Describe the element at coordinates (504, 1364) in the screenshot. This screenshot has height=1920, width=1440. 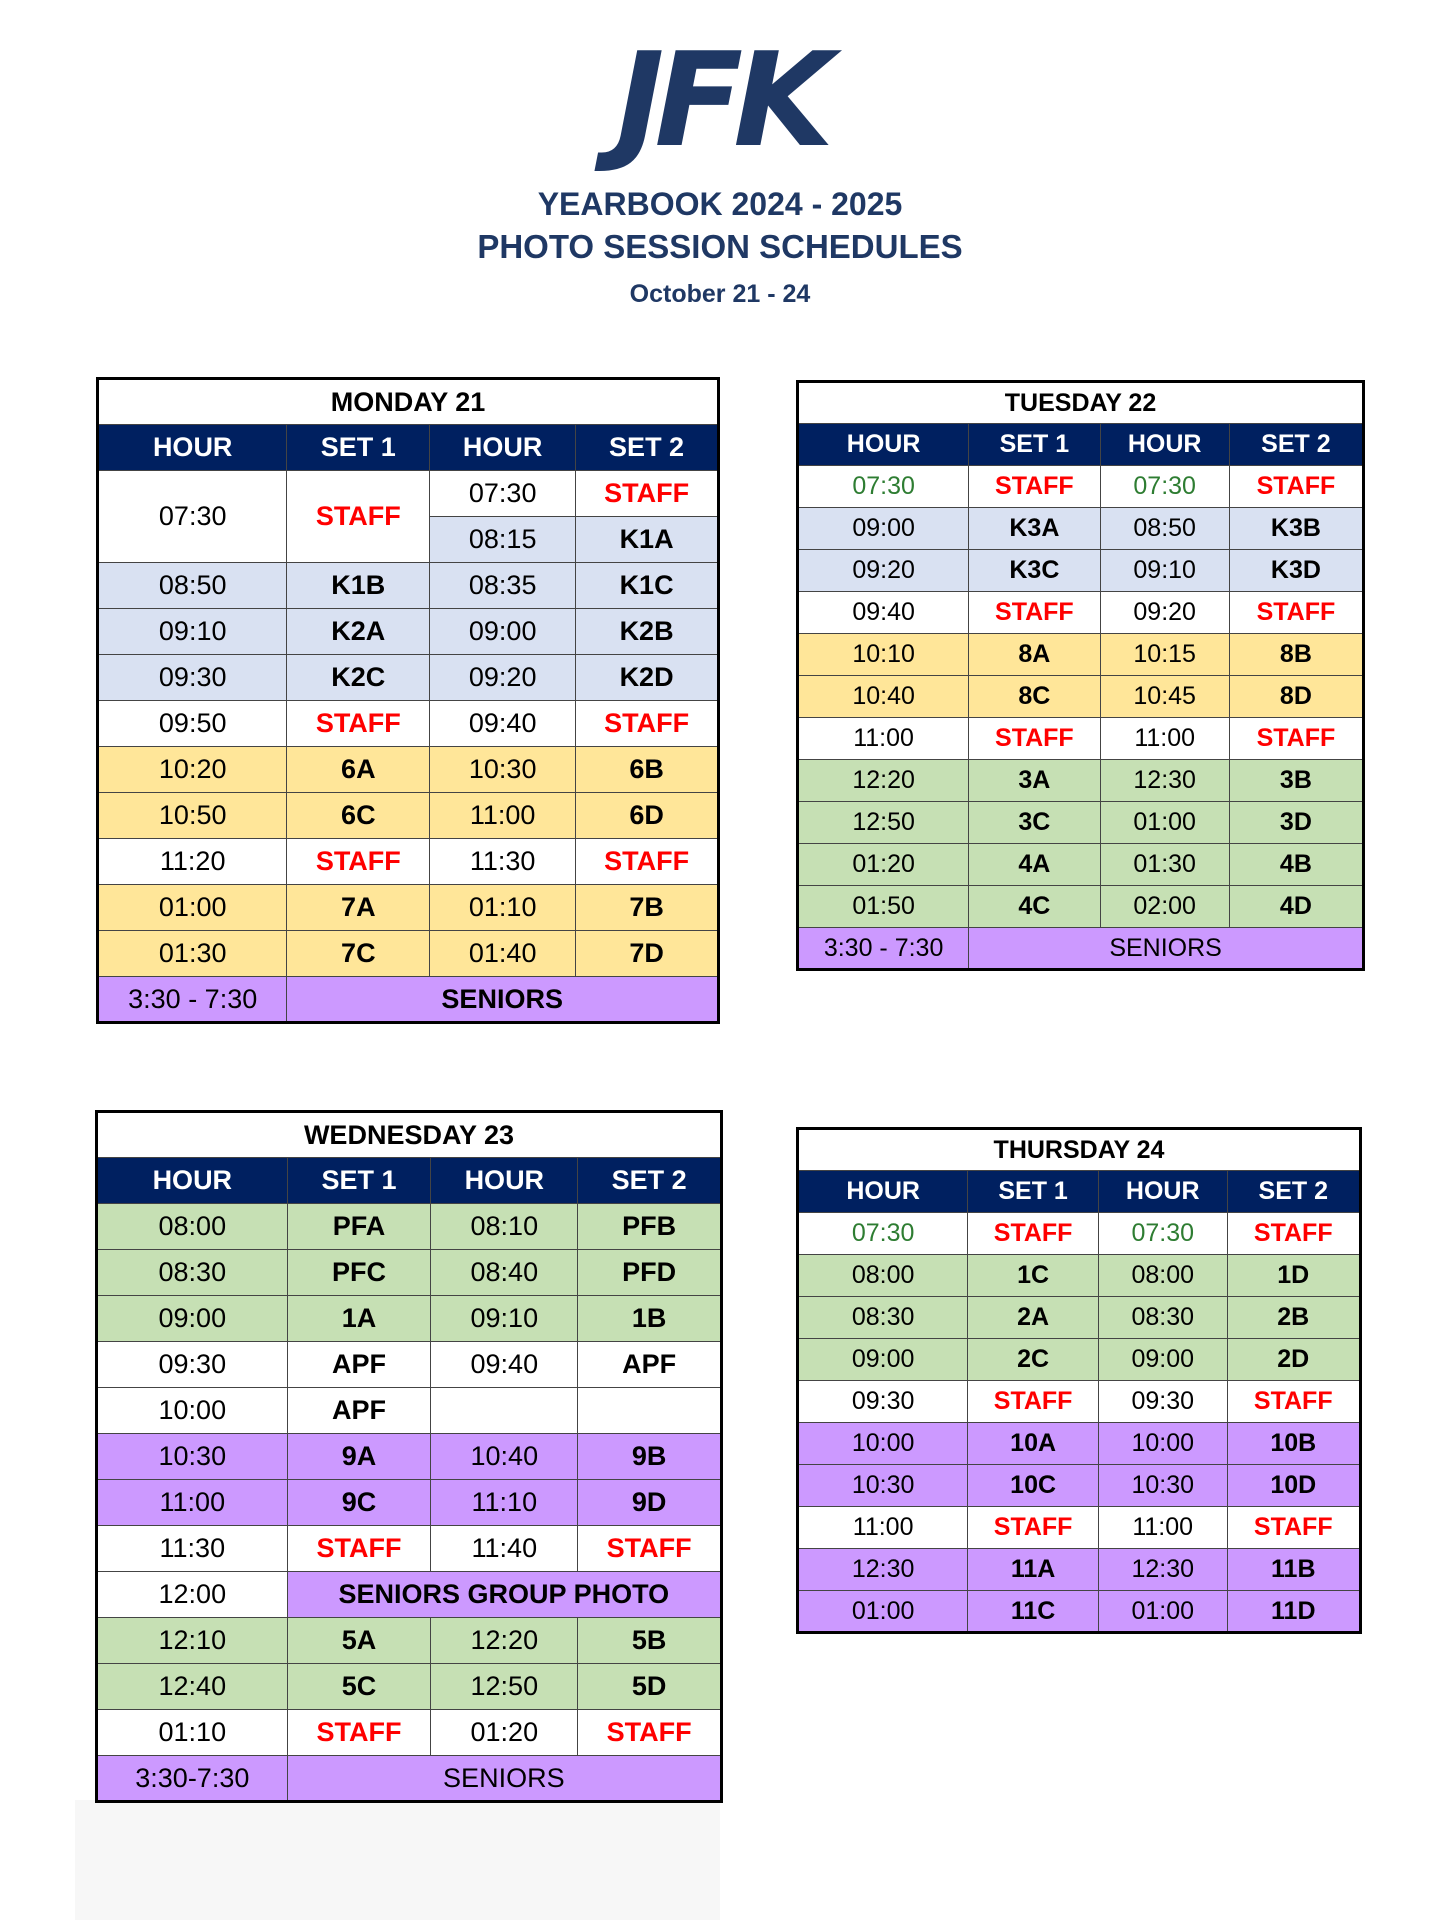
I see `cell: 09:40` at that location.